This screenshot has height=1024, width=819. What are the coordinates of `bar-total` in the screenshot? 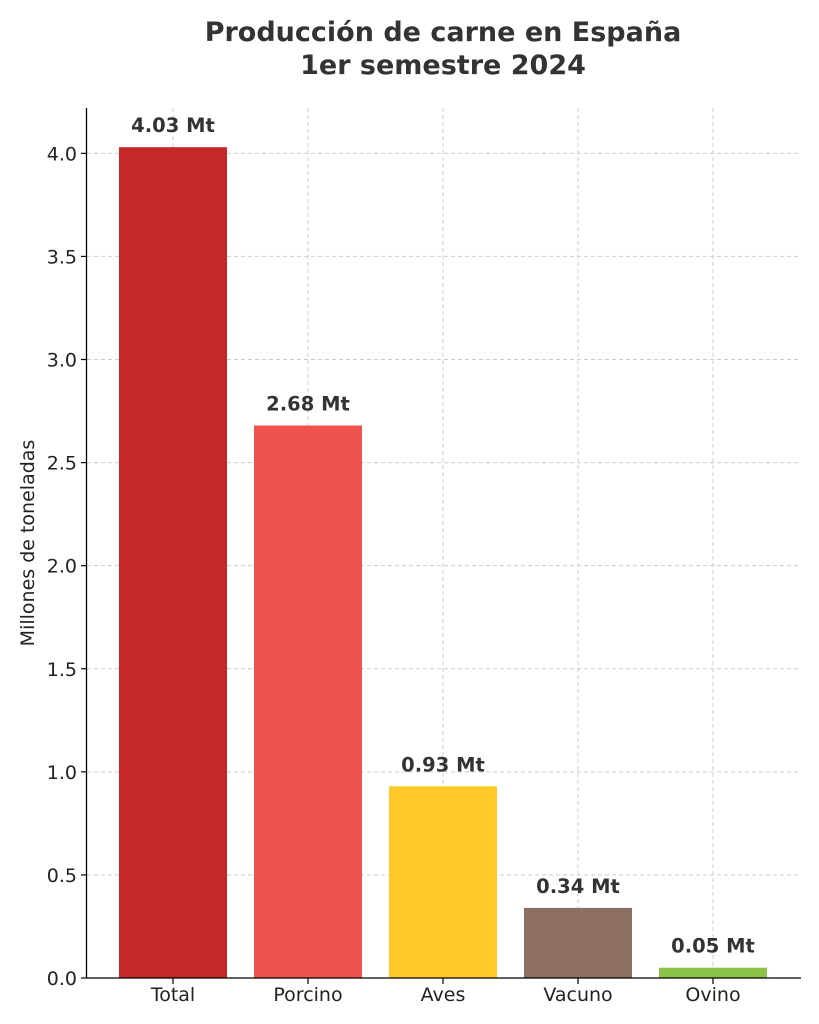 It's located at (173, 563).